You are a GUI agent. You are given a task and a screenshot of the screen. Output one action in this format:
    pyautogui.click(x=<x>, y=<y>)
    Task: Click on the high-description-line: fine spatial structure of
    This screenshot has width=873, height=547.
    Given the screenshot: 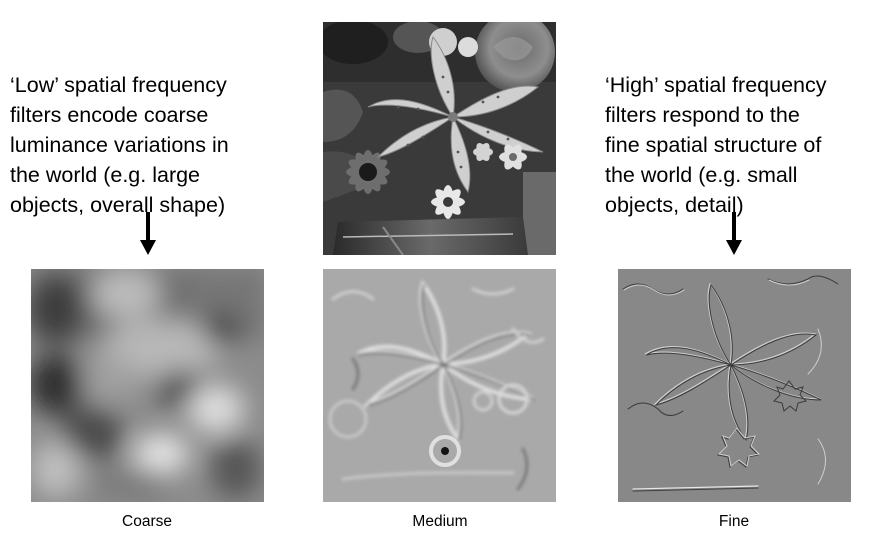 What is the action you would take?
    pyautogui.click(x=713, y=145)
    